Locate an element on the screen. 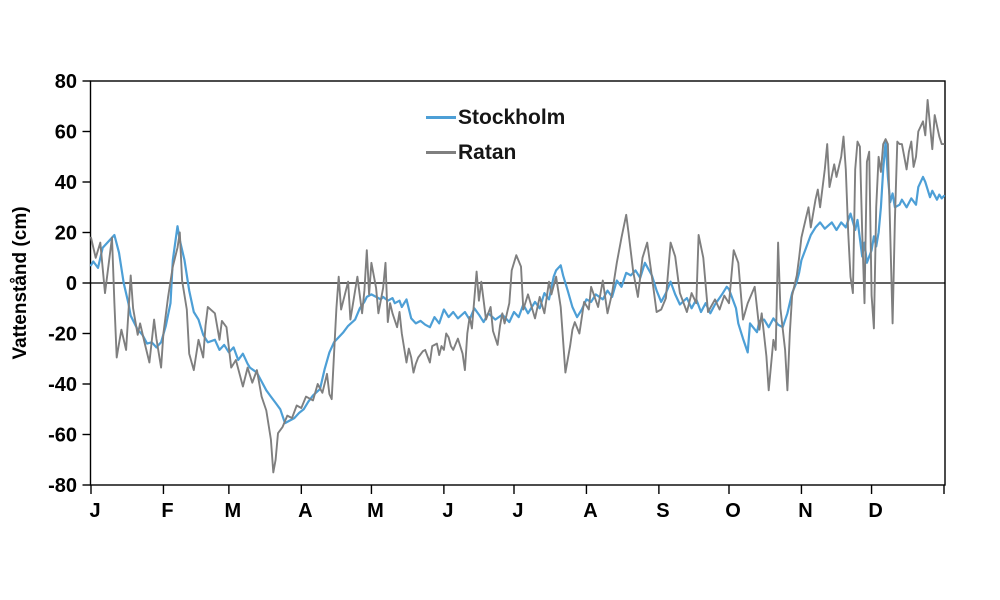 This screenshot has width=1000, height=600. y-tick-label: -60 is located at coordinates (62, 436).